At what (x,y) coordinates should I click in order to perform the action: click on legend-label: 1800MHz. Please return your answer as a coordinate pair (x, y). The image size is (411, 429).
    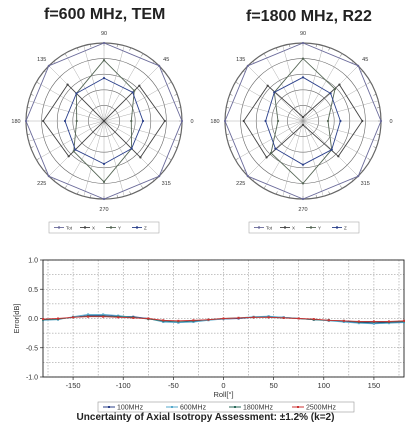
    Looking at the image, I should click on (258, 408).